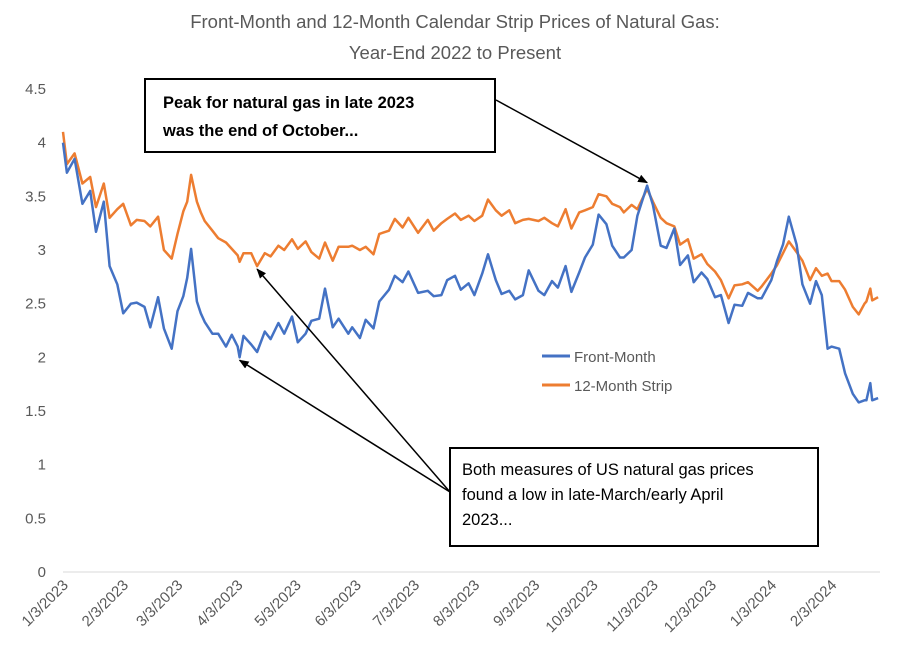 Image resolution: width=911 pixels, height=661 pixels. I want to click on annotation-low-line-2: found a low in late-March/early April, so click(592, 495).